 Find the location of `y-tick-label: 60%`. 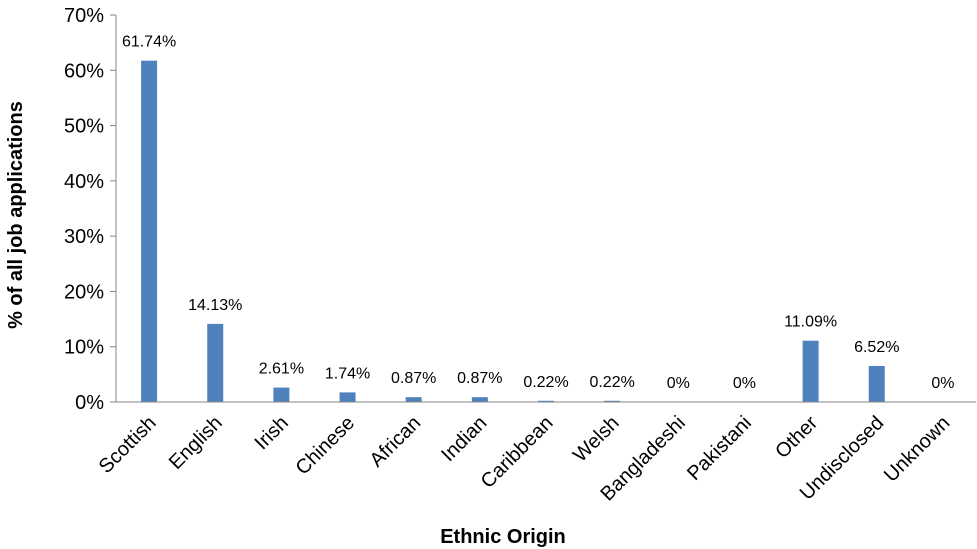

y-tick-label: 60% is located at coordinates (84, 71).